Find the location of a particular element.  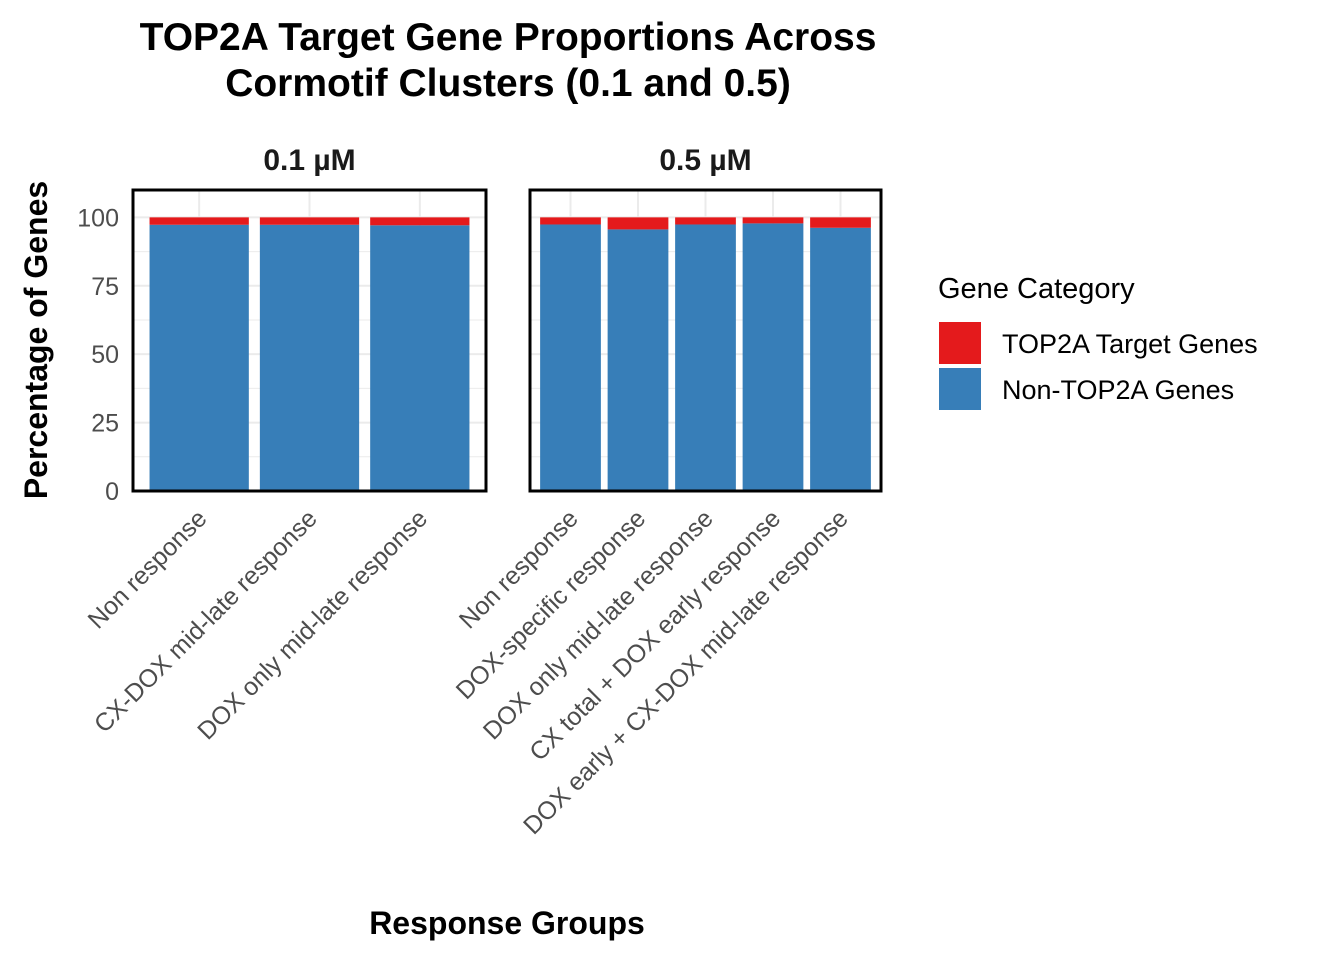

y-tick-label: 100 is located at coordinates (98, 218).